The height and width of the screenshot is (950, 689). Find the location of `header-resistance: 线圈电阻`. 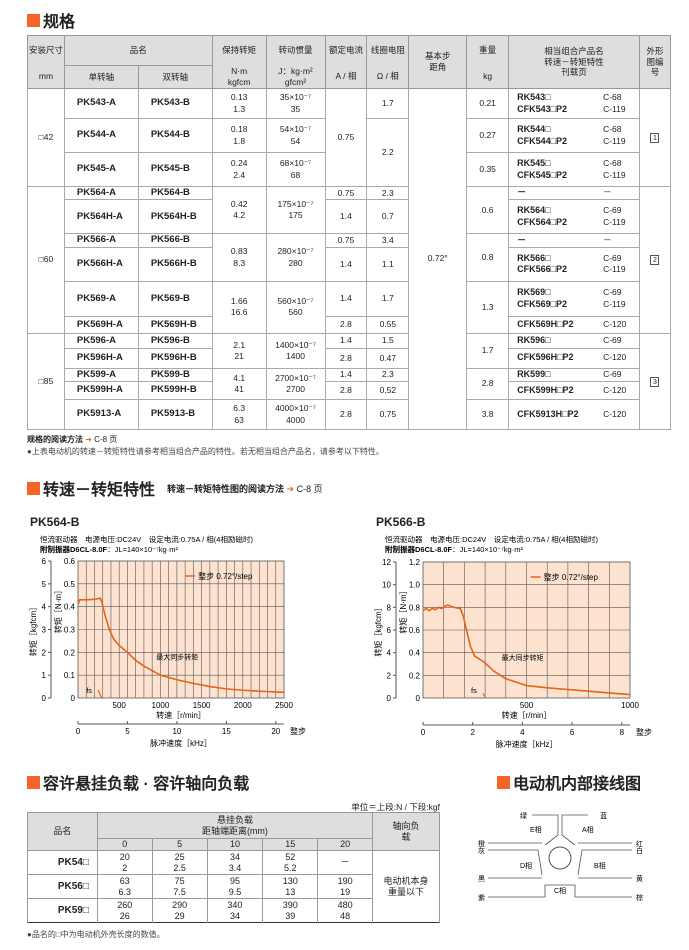

header-resistance: 线圈电阻 is located at coordinates (388, 50).